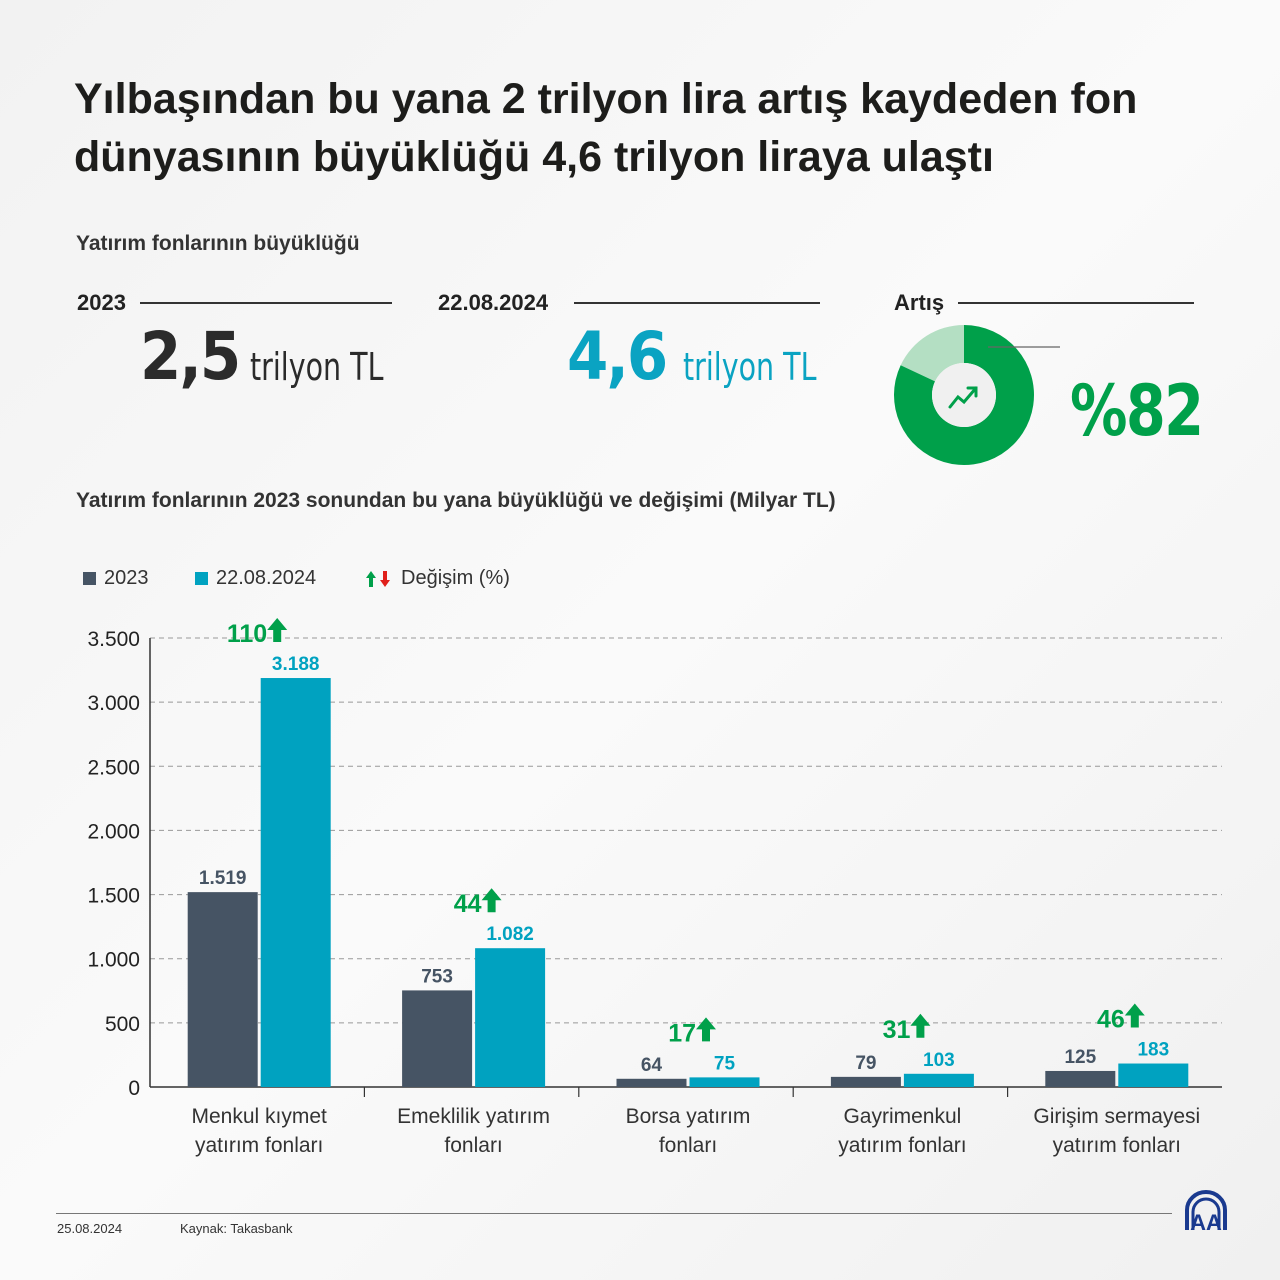 The height and width of the screenshot is (1280, 1280). What do you see at coordinates (113, 896) in the screenshot?
I see `y-tick-label: 1.500` at bounding box center [113, 896].